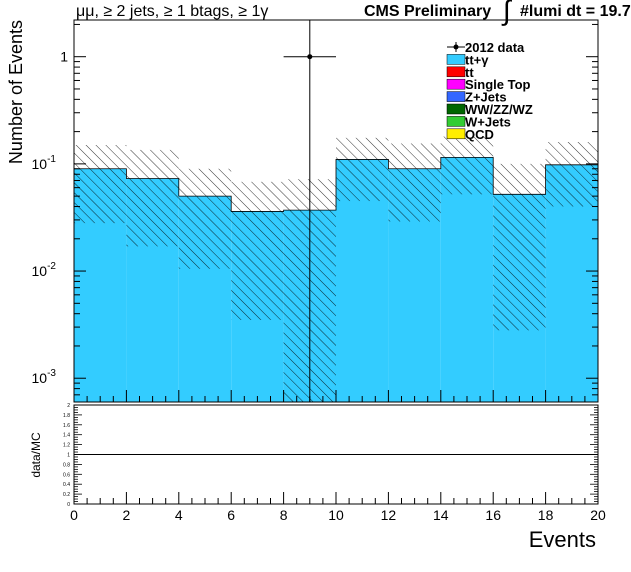  What do you see at coordinates (68, 406) in the screenshot?
I see `ratio-y-tick-label-10: 2` at bounding box center [68, 406].